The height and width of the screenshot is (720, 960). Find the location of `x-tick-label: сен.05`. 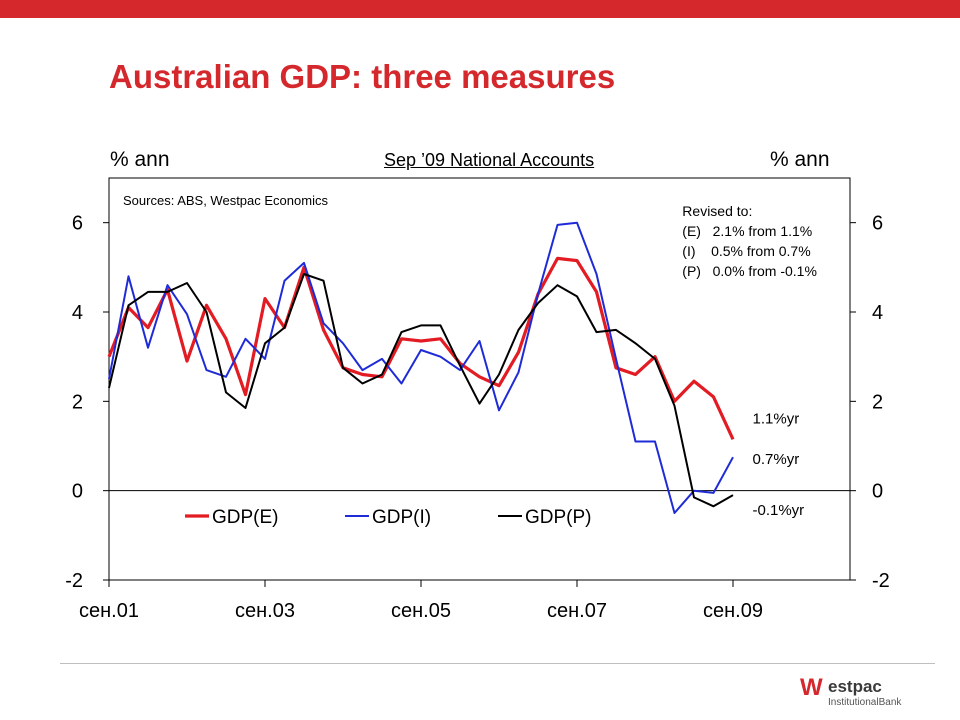

x-tick-label: сен.05 is located at coordinates (421, 611).